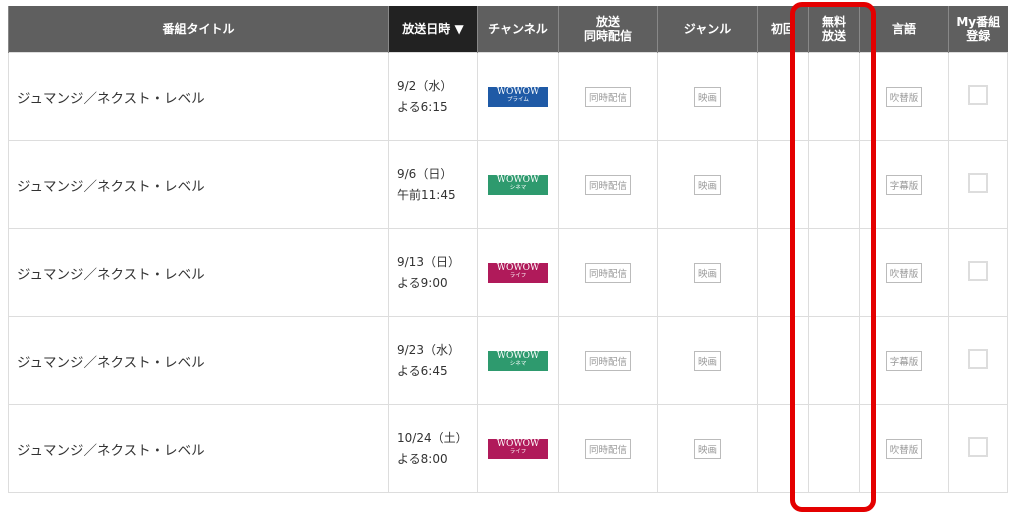 This screenshot has width=1024, height=513. Describe the element at coordinates (833, 257) in the screenshot. I see `highlight-box` at that location.